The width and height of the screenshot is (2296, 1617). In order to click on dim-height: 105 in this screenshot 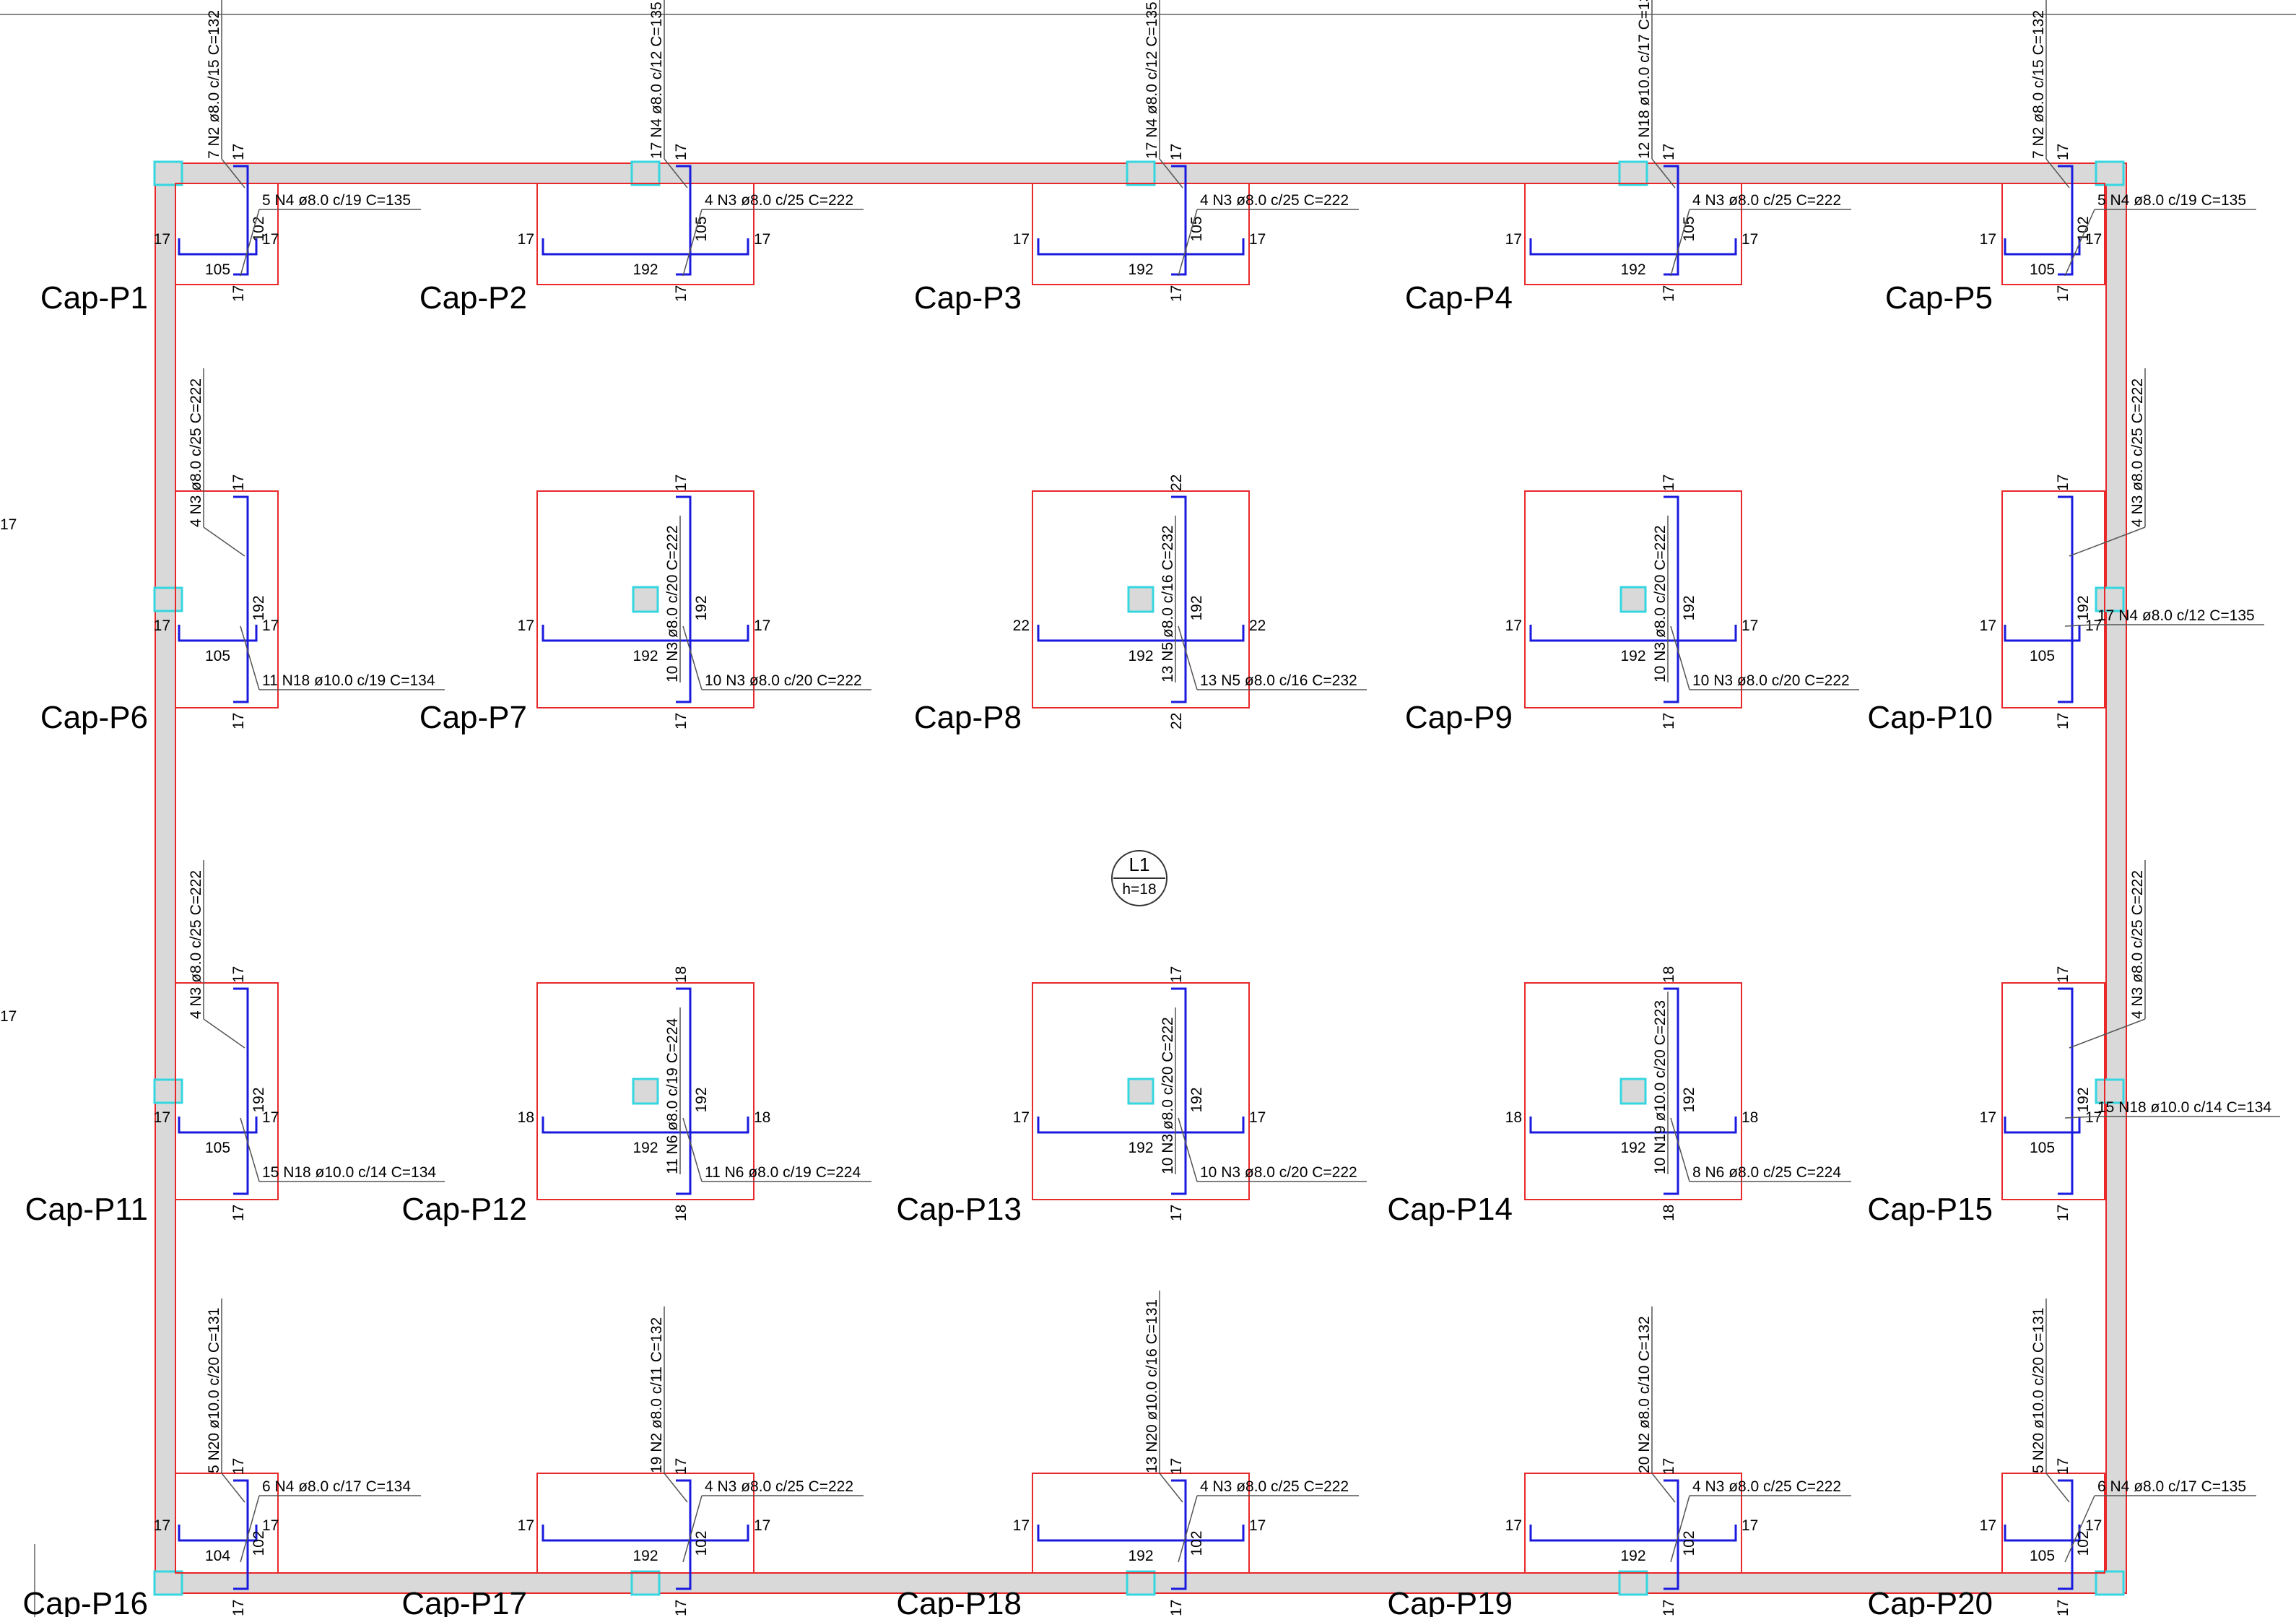, I will do `click(701, 228)`.